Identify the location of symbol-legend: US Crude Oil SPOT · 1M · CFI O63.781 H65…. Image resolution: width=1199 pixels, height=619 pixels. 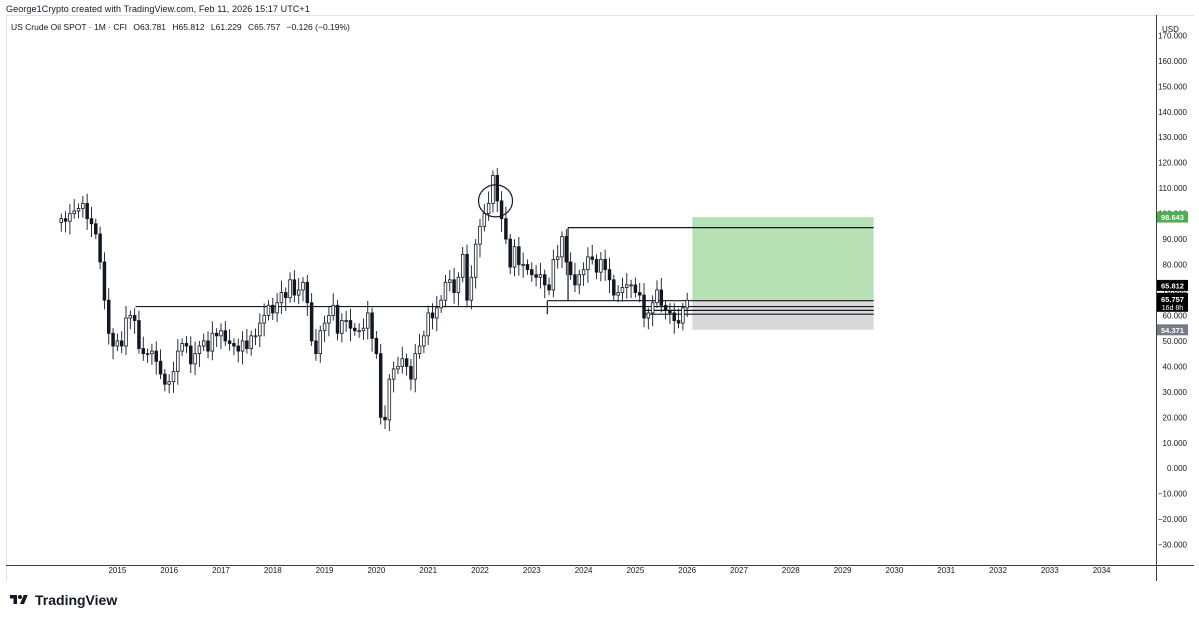
(182, 27).